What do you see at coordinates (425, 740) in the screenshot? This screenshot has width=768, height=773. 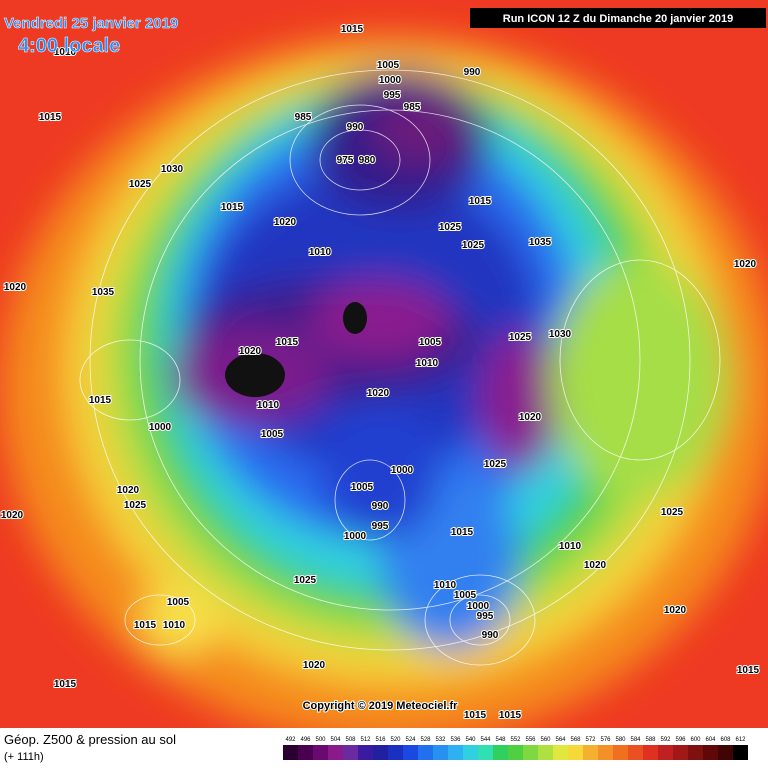 I see `scale-label: 528` at bounding box center [425, 740].